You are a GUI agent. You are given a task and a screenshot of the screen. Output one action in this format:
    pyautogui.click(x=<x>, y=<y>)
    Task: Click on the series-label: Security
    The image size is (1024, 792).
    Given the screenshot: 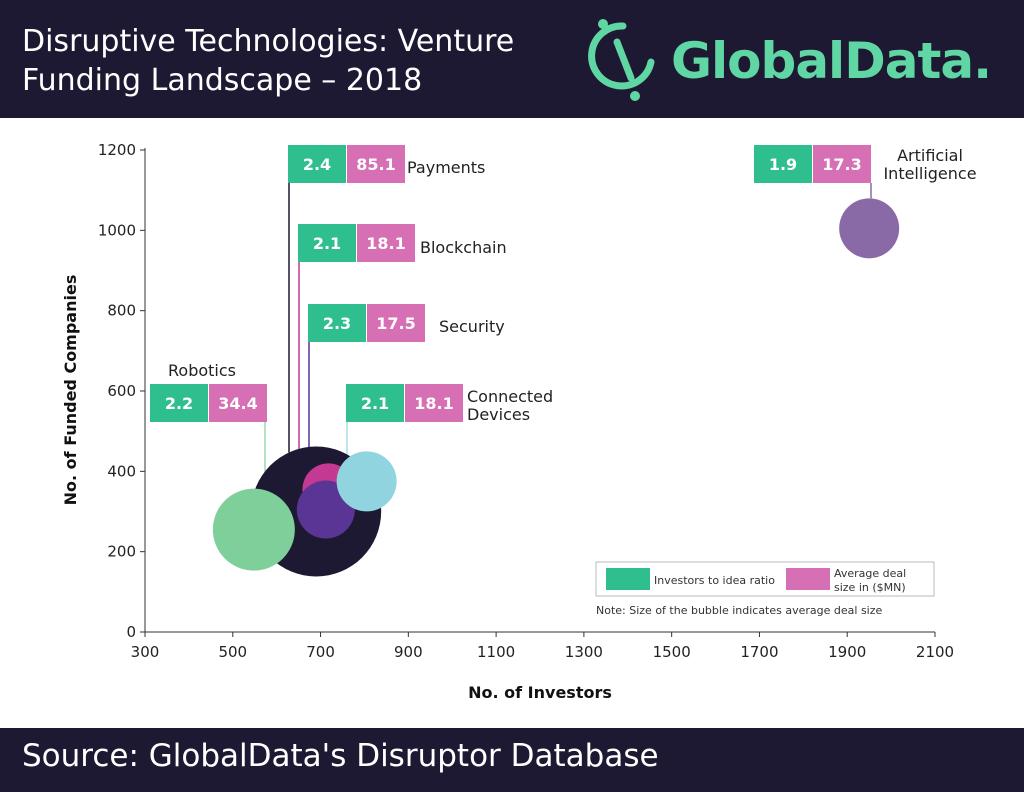 What is the action you would take?
    pyautogui.click(x=472, y=326)
    